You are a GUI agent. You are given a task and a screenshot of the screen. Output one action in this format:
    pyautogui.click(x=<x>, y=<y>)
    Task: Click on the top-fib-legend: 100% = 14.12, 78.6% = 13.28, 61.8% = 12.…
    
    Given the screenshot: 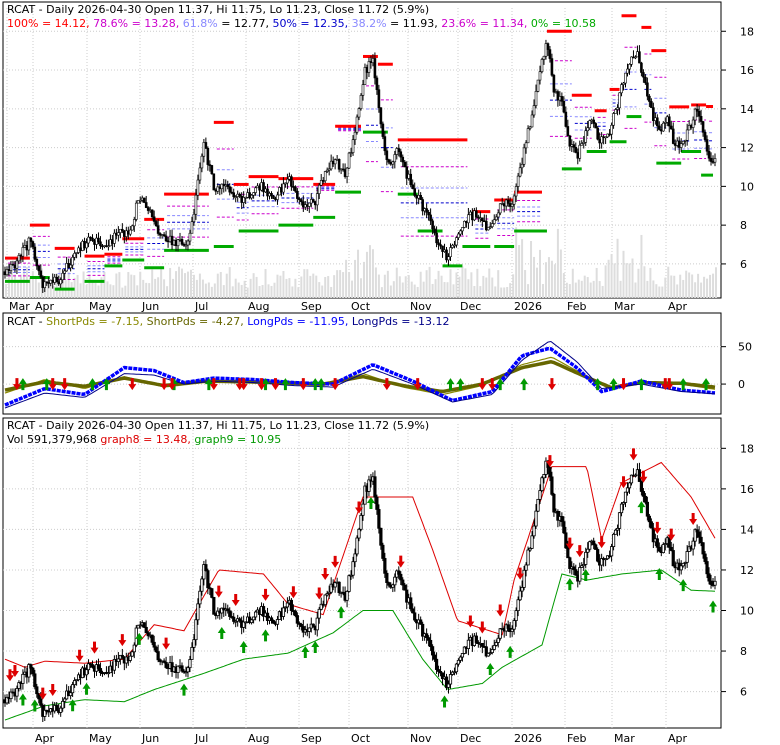 What is the action you would take?
    pyautogui.click(x=301, y=23)
    